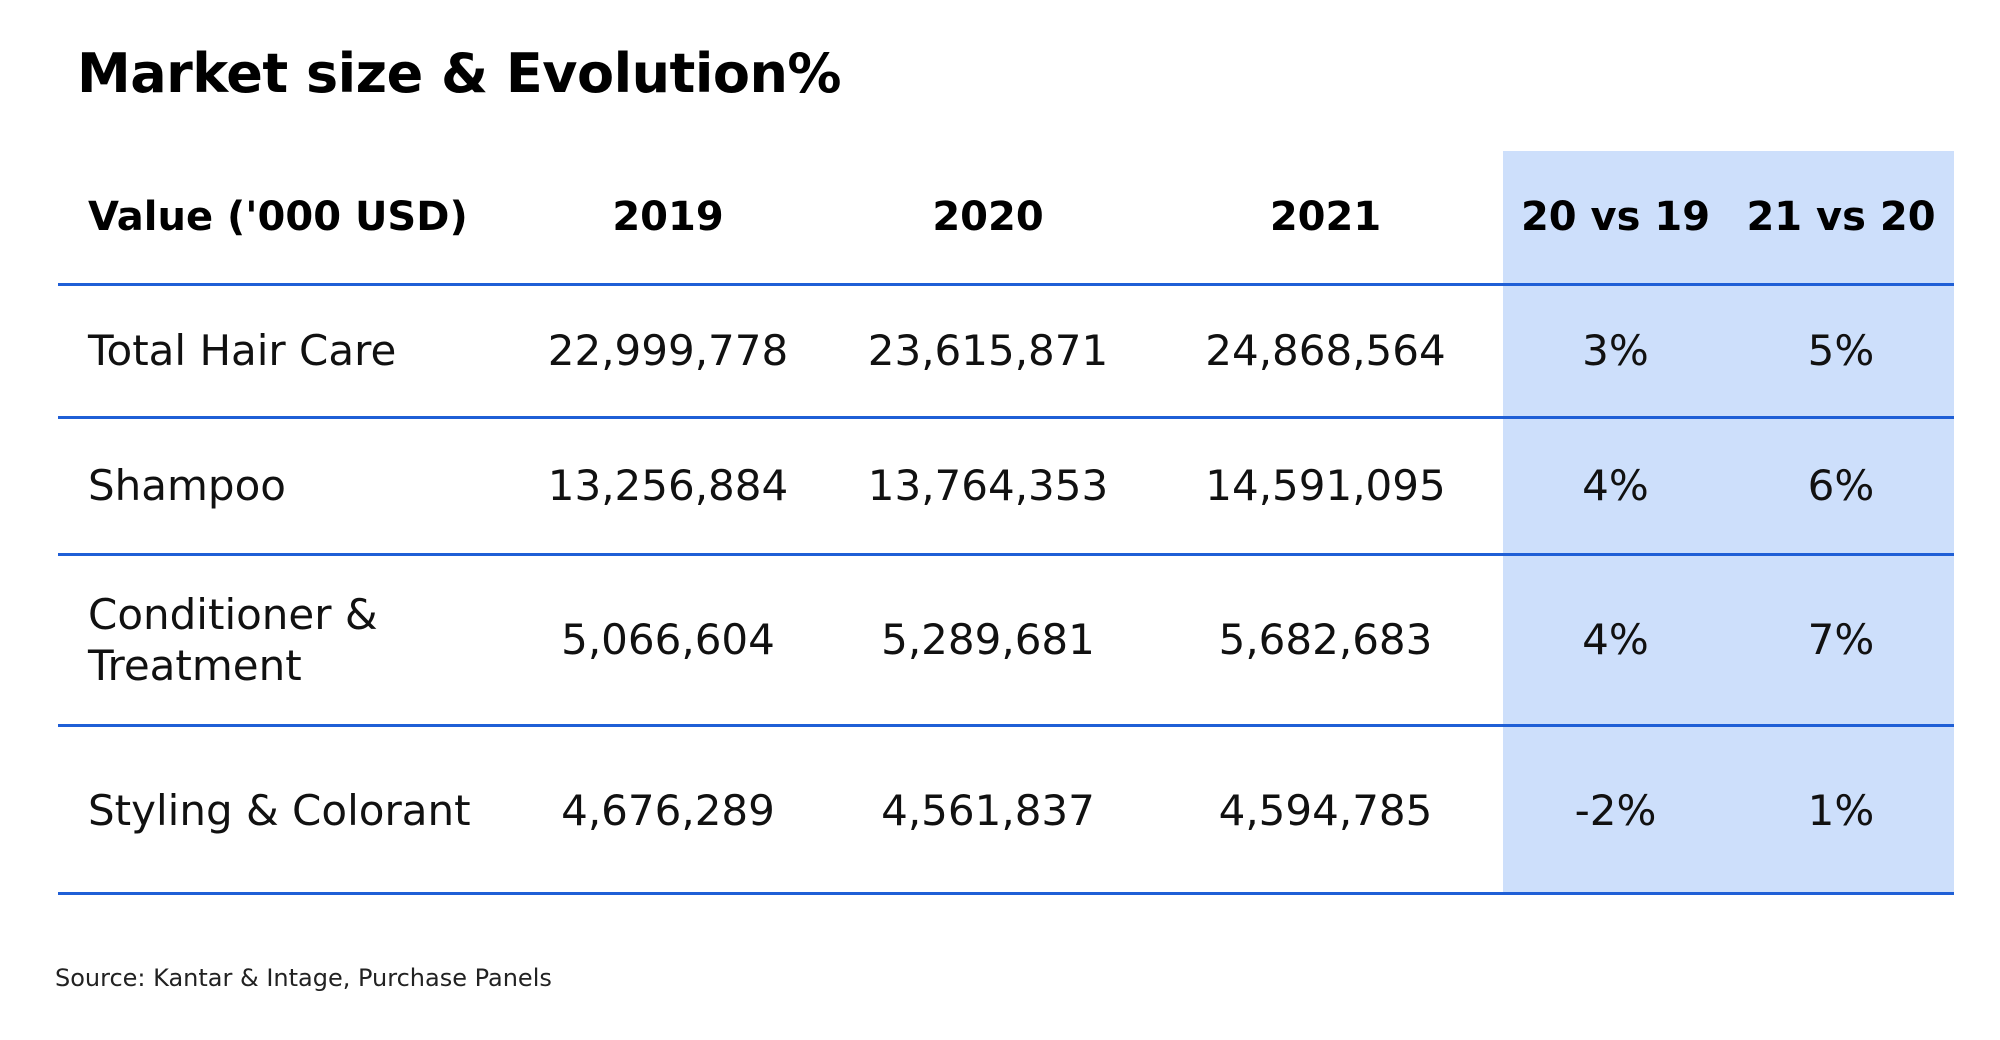  Describe the element at coordinates (1325, 811) in the screenshot. I see `table-cell: 4,594,785` at that location.